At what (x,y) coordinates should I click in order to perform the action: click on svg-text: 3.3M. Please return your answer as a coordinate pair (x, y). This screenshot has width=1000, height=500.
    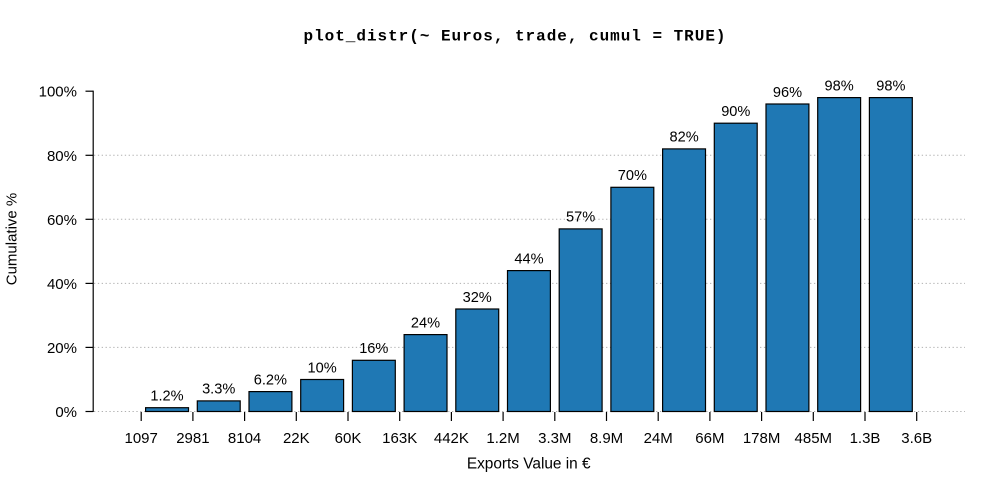
    Looking at the image, I should click on (554, 438).